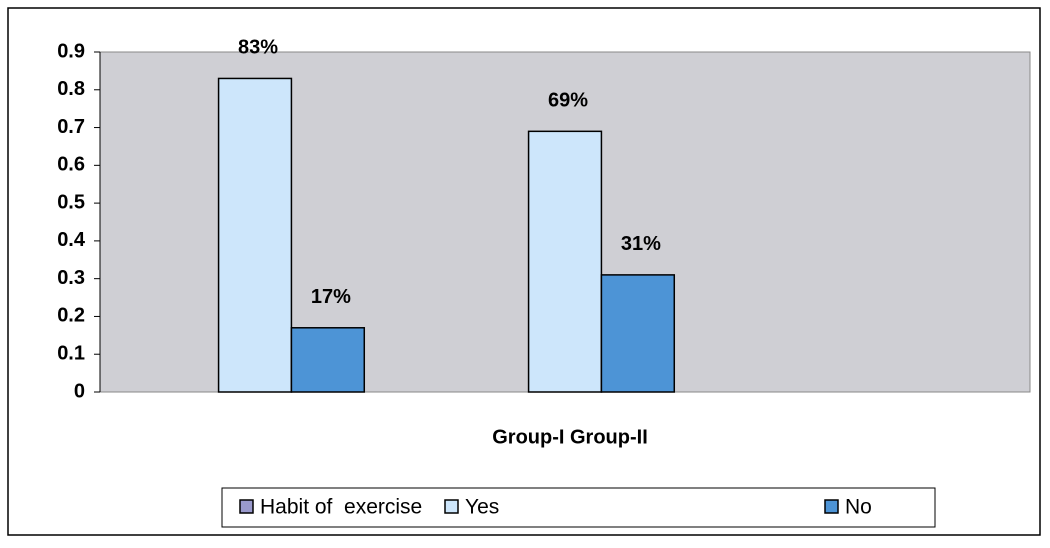 The height and width of the screenshot is (548, 1050). Describe the element at coordinates (331, 297) in the screenshot. I see `data-label: 17%` at that location.